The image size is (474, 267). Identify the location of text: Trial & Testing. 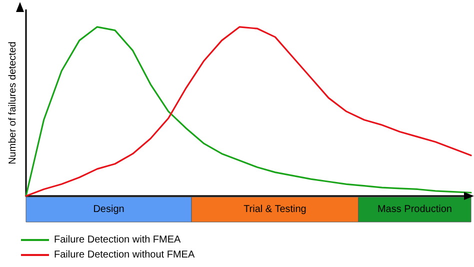
(275, 209).